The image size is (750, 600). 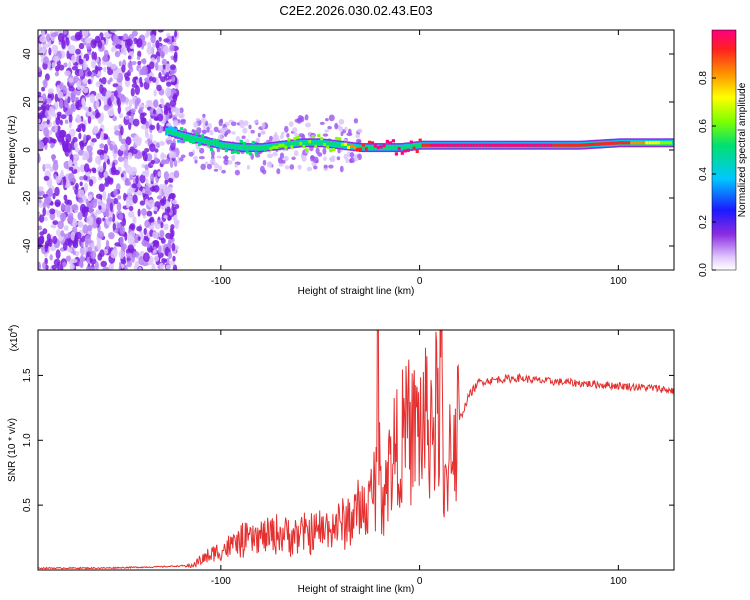 What do you see at coordinates (707, 174) in the screenshot?
I see `colorbar-ticks: 0.0 0.2 0.4 0.6 0.8` at bounding box center [707, 174].